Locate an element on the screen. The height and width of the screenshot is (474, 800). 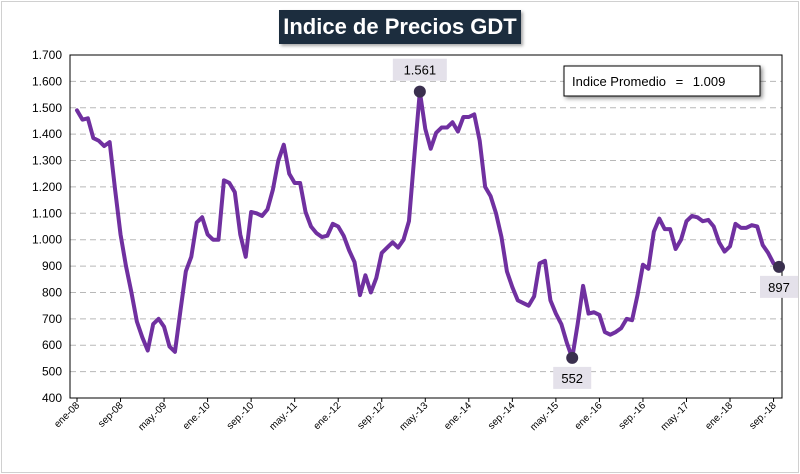
data-label: 1.561 is located at coordinates (420, 70).